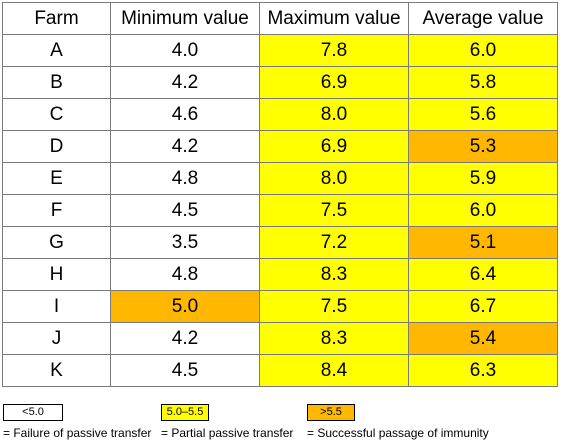 The width and height of the screenshot is (561, 446). What do you see at coordinates (77, 433) in the screenshot?
I see `legend-text-failure: = Failure of passive transfer` at bounding box center [77, 433].